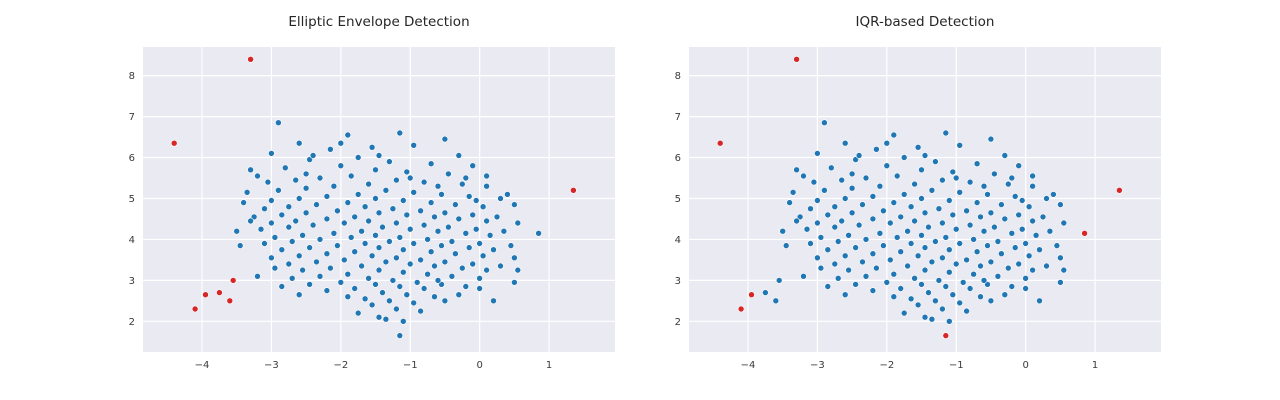  I want to click on x-tick-label: −4, so click(202, 365).